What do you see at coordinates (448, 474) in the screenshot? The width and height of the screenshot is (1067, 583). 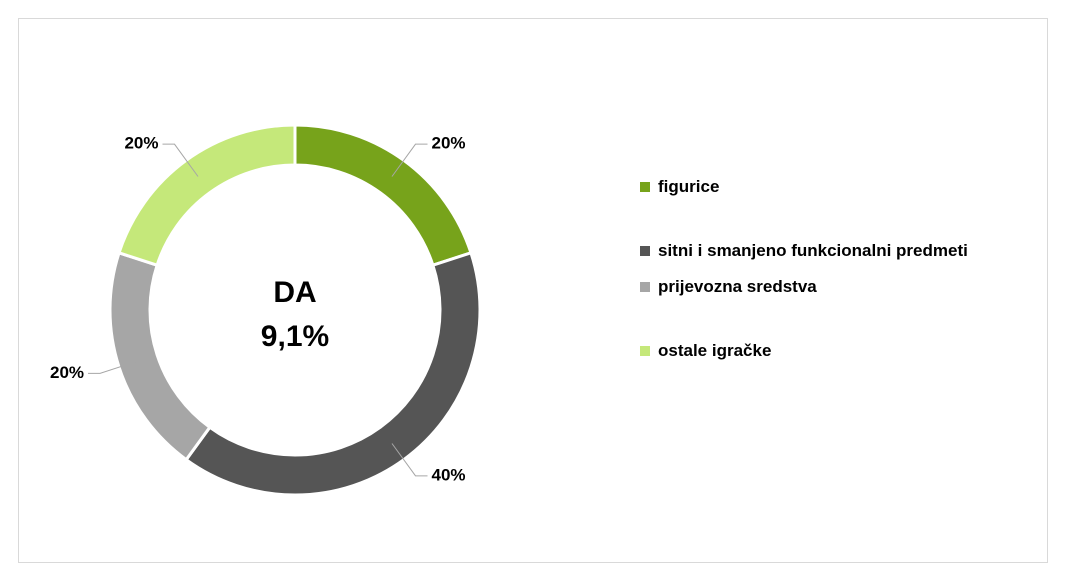 I see `data-label: 40%` at bounding box center [448, 474].